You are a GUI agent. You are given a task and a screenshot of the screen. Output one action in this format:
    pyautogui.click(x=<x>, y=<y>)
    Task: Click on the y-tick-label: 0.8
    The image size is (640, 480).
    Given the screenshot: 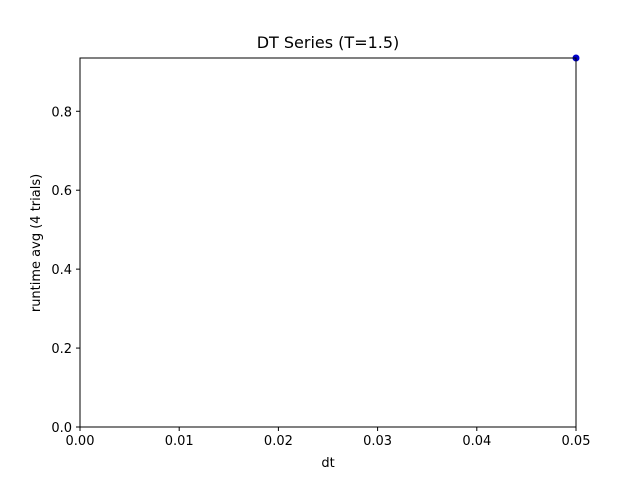 What is the action you would take?
    pyautogui.click(x=61, y=112)
    